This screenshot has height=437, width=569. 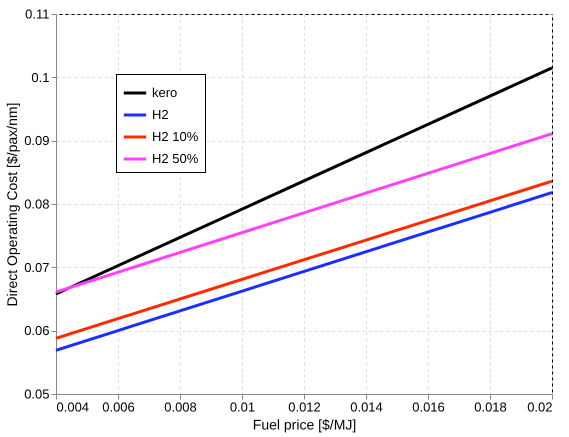 I want to click on x-tick-label: 0.01, so click(x=243, y=407).